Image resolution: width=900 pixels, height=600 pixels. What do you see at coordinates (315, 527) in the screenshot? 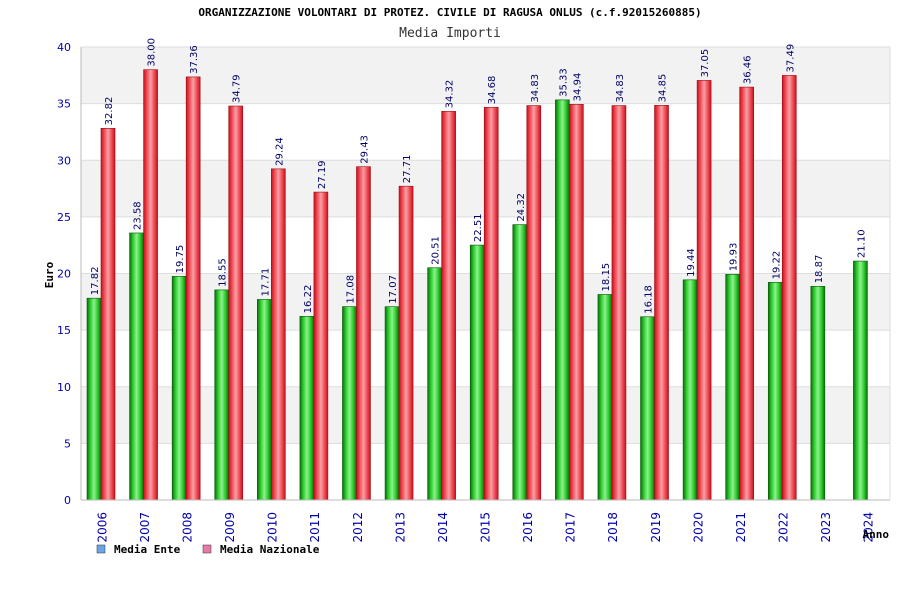
I see `x-tick-label: 2011` at bounding box center [315, 527].